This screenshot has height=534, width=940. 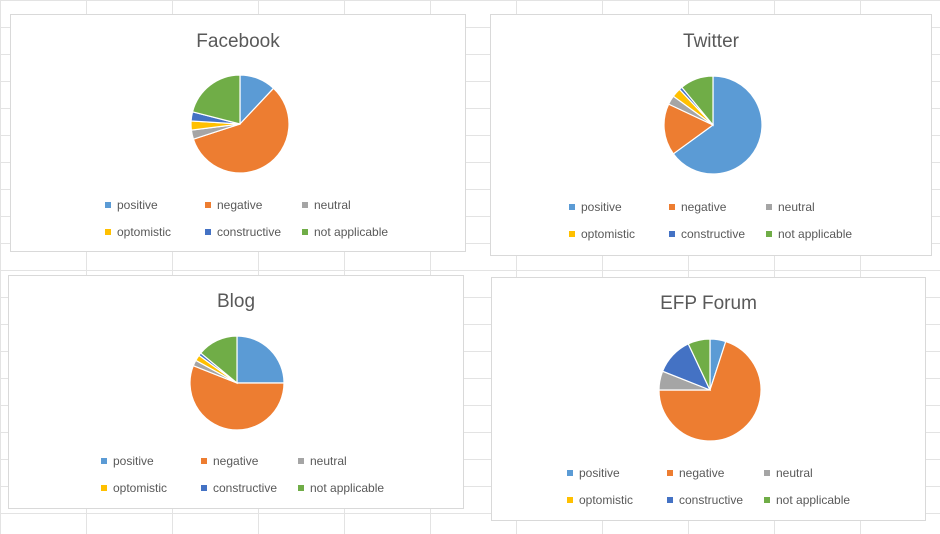 I want to click on chart-title: Twitter, so click(x=711, y=41).